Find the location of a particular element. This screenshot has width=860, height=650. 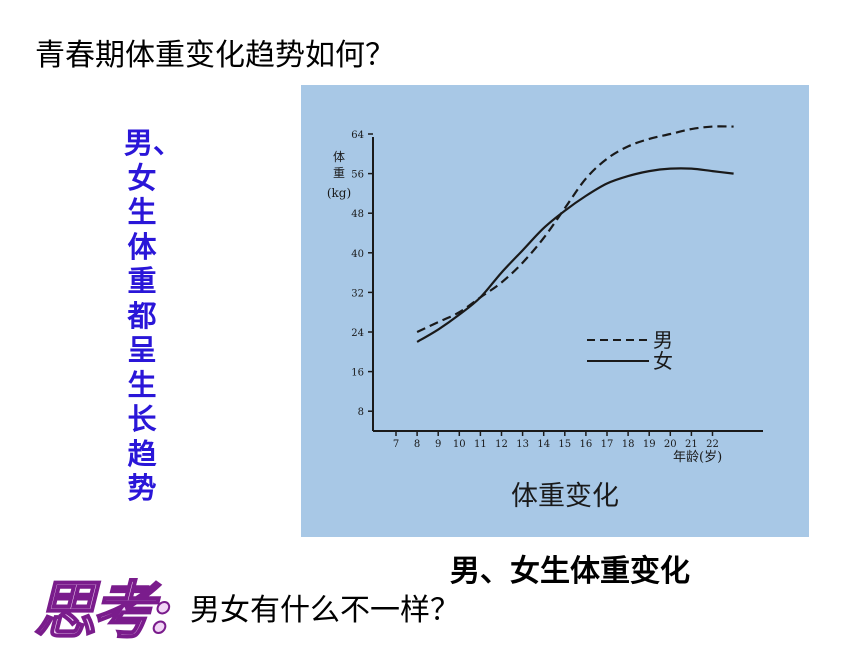

x-tick-label: 12 is located at coordinates (501, 444).